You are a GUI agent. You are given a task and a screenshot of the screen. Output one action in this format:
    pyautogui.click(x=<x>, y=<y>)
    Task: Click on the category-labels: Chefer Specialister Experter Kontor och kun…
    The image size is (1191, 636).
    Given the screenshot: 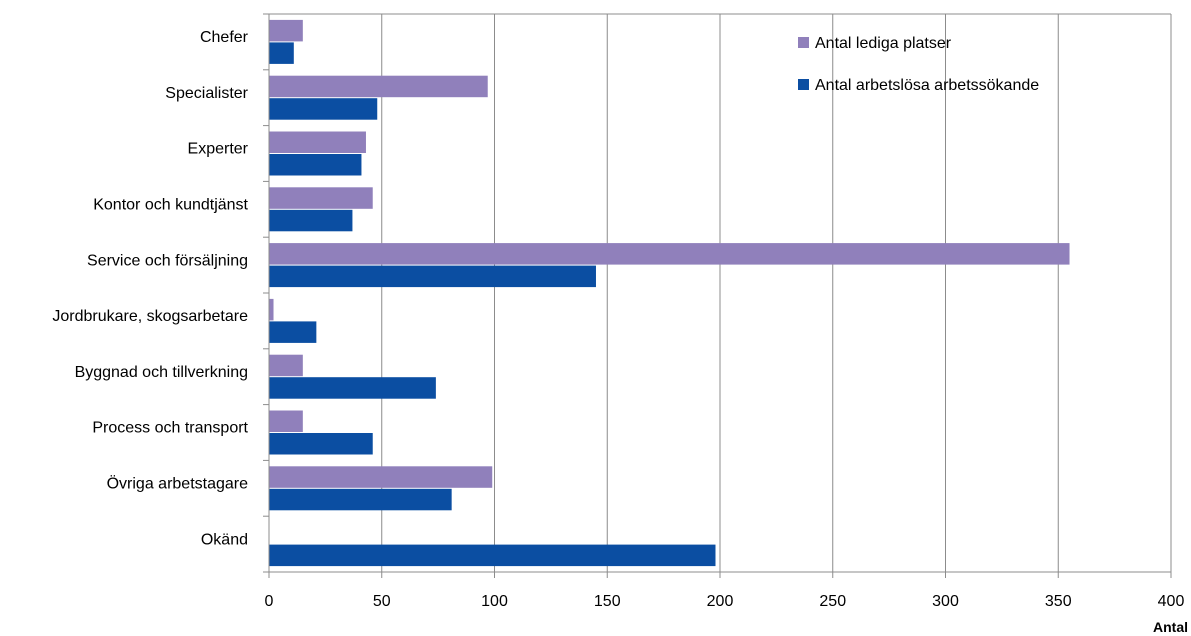 What is the action you would take?
    pyautogui.click(x=150, y=288)
    